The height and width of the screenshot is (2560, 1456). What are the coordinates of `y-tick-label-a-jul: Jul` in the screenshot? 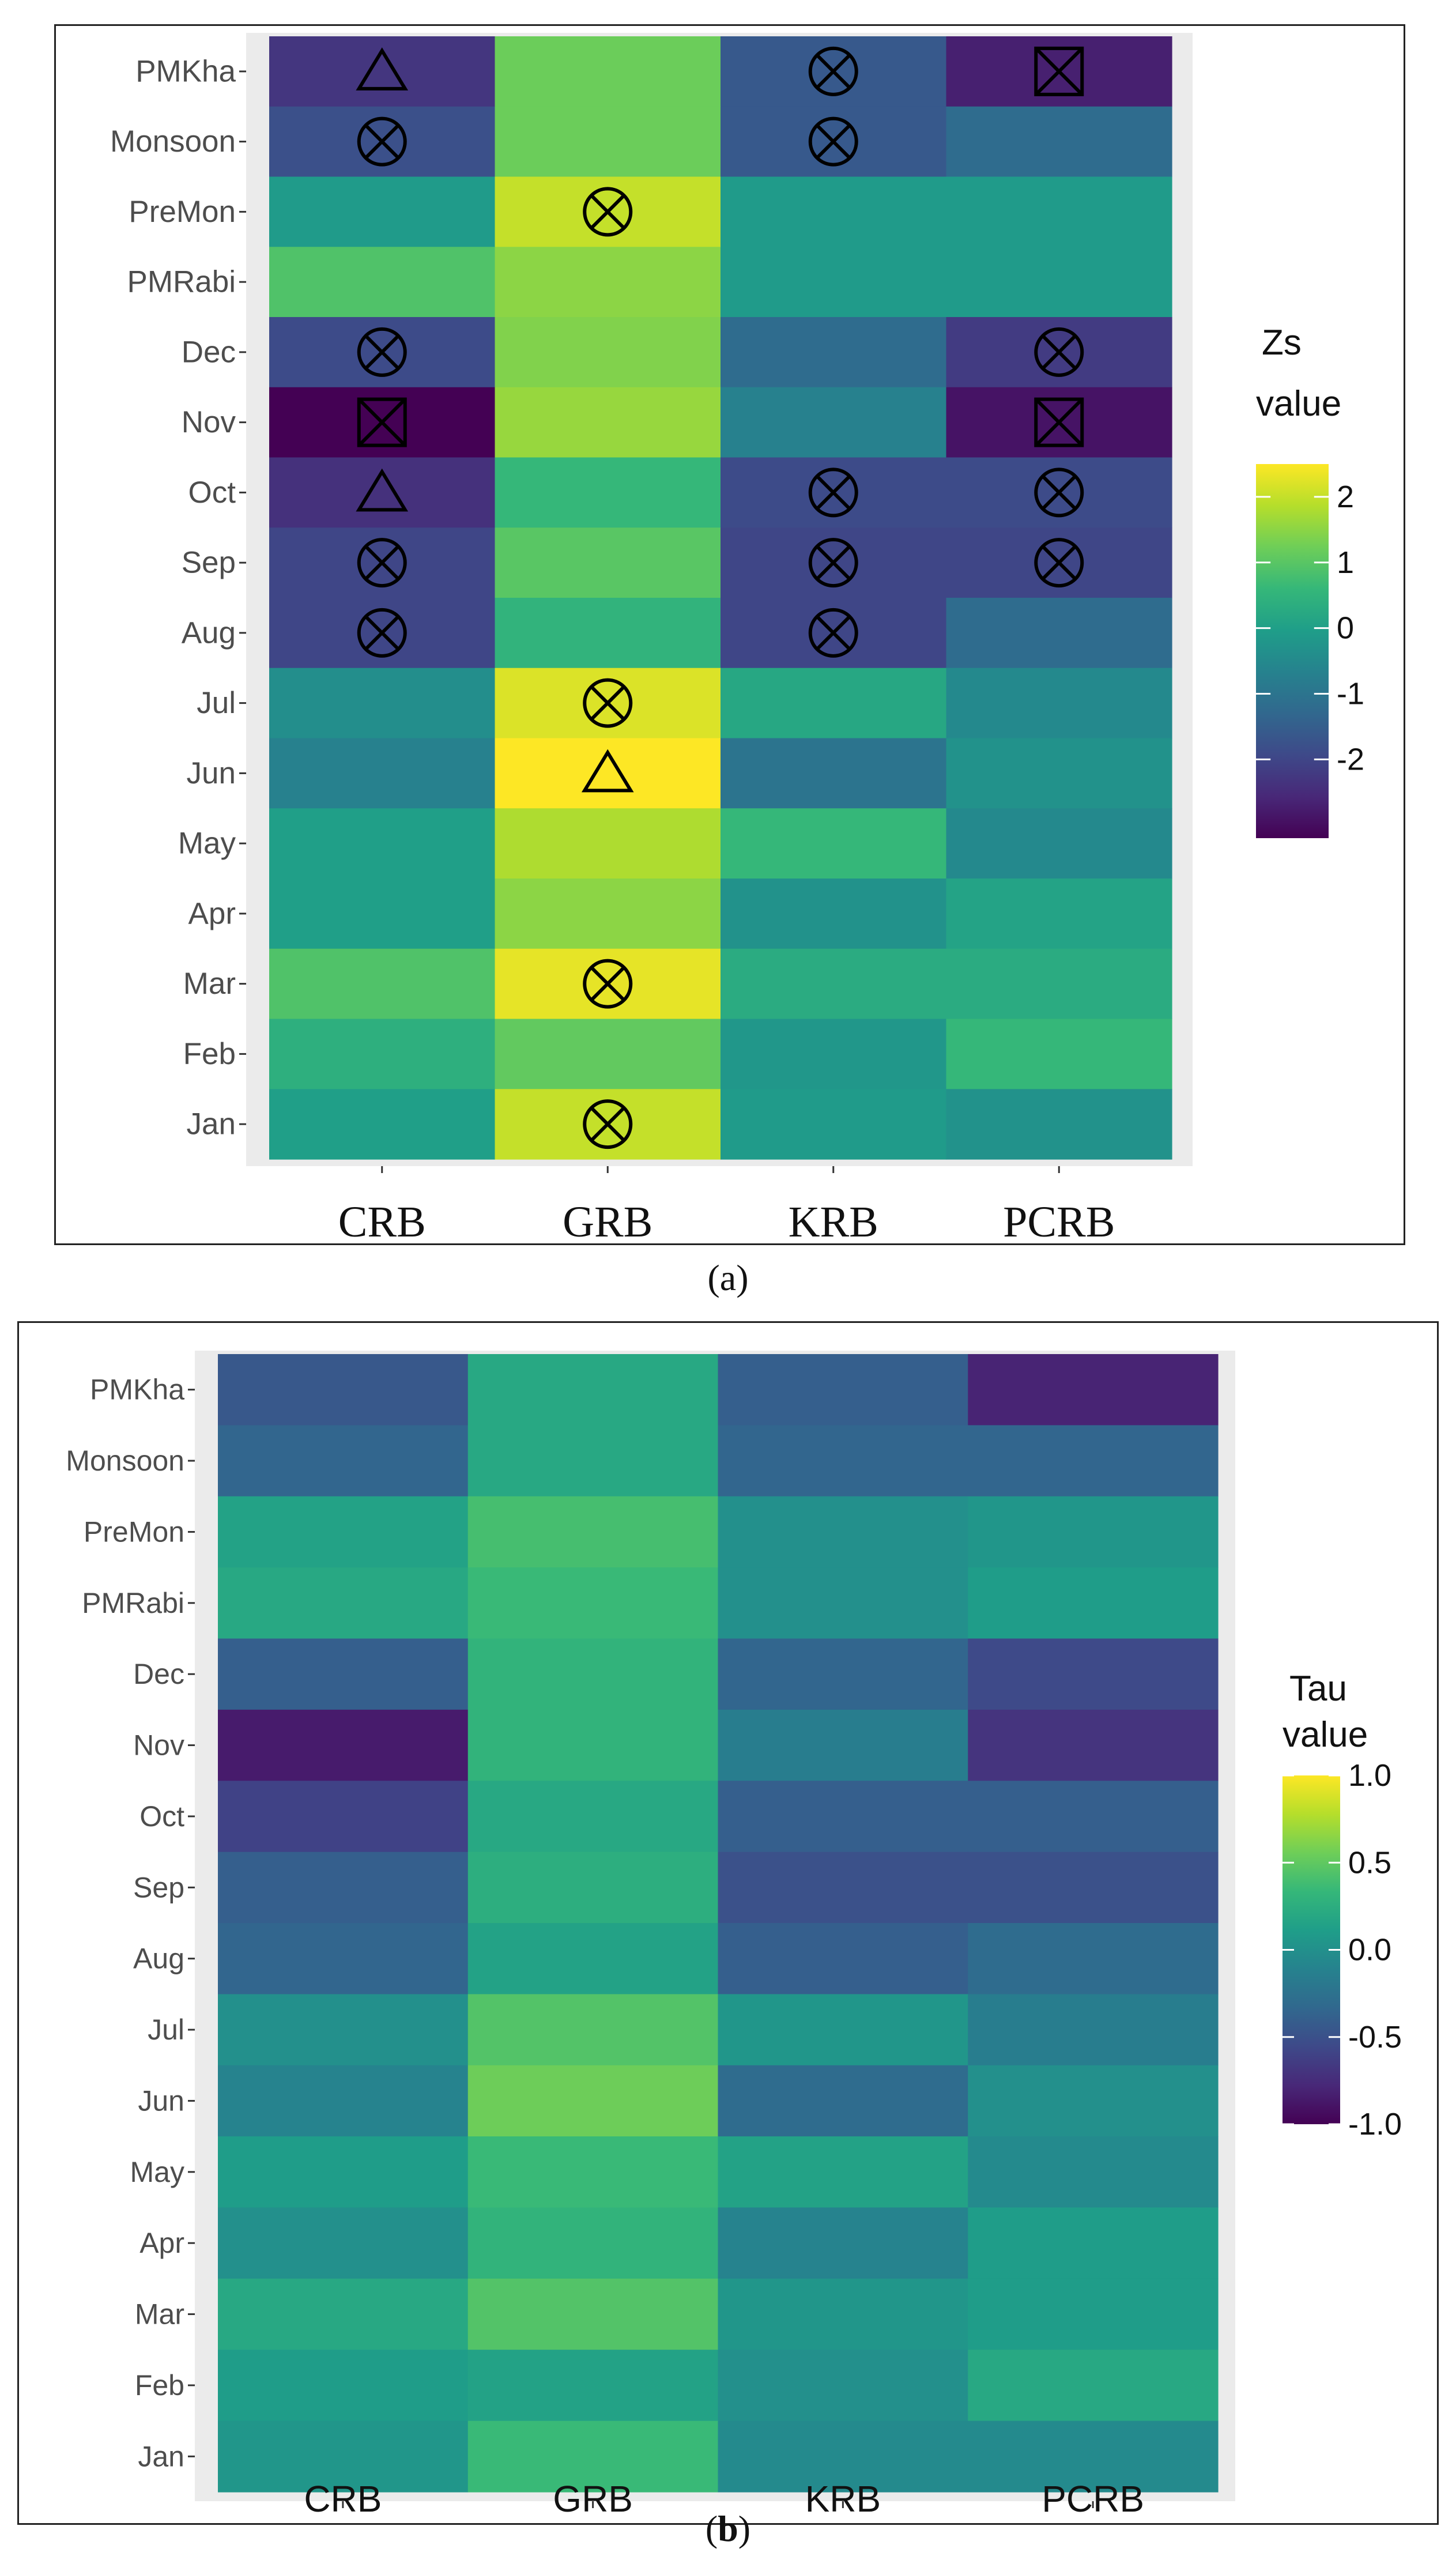 It's located at (216, 703).